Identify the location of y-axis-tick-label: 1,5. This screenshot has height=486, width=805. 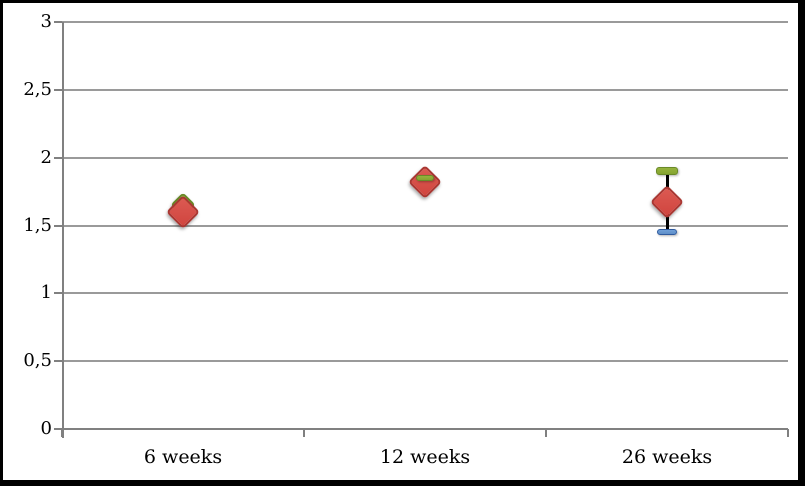
(37, 225).